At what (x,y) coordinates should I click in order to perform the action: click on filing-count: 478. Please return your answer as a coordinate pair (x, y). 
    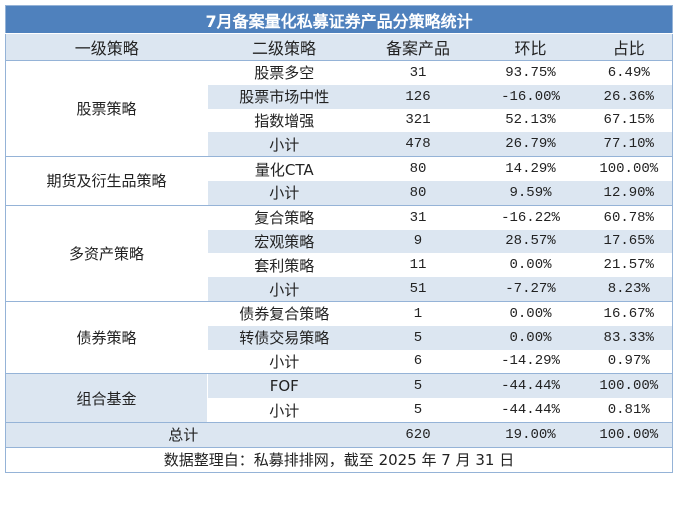
    Looking at the image, I should click on (418, 145).